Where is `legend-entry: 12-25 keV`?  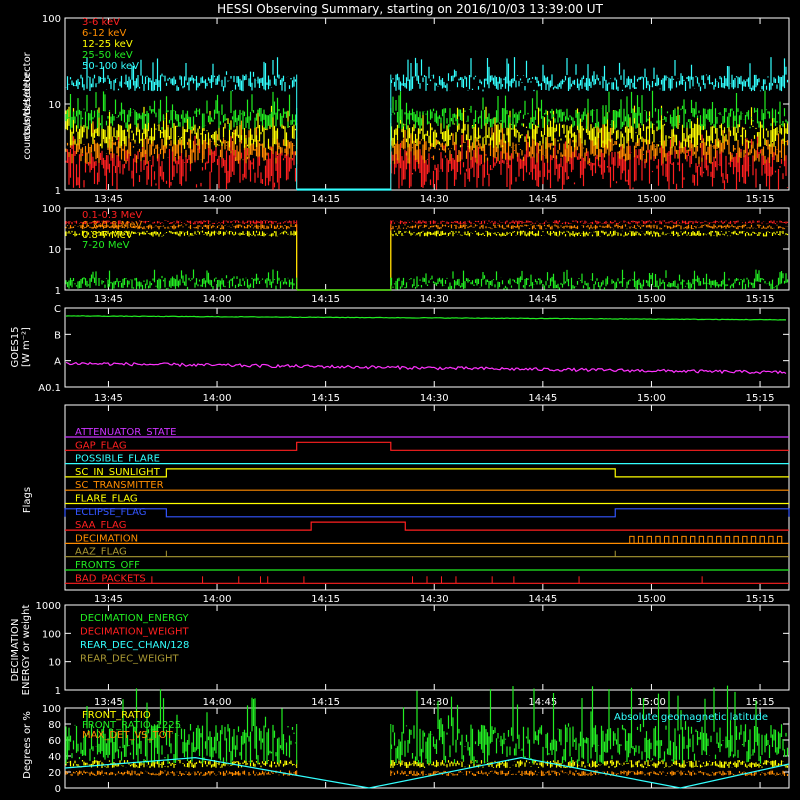
legend-entry: 12-25 keV is located at coordinates (107, 44).